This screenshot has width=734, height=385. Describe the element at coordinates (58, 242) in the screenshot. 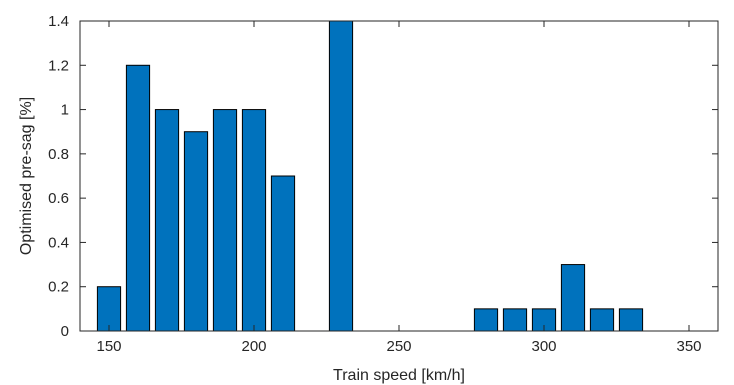

I see `y-tick-label: 0.4` at that location.